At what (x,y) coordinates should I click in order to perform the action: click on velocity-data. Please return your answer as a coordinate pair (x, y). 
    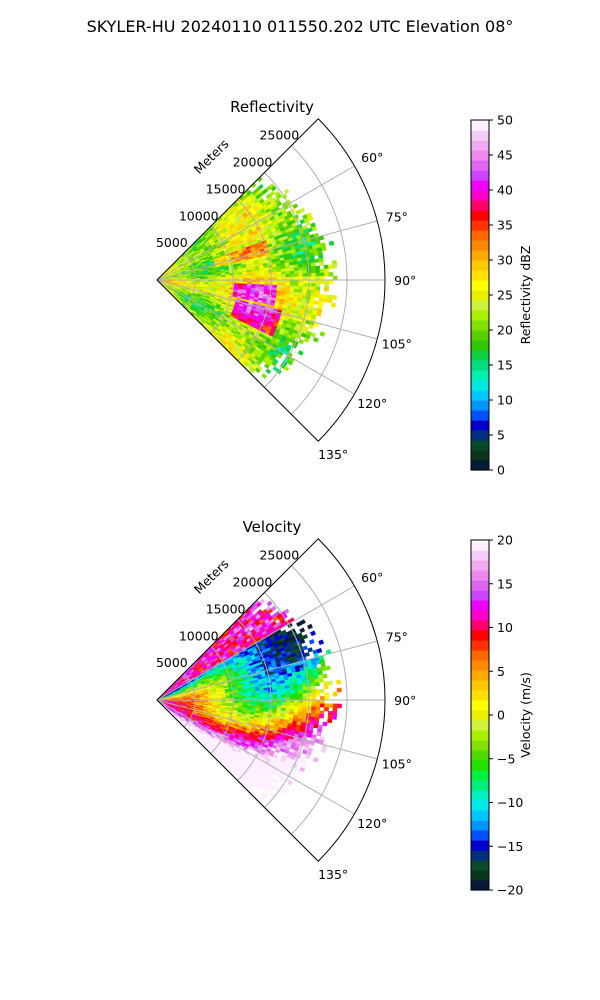
    Looking at the image, I should click on (249, 700).